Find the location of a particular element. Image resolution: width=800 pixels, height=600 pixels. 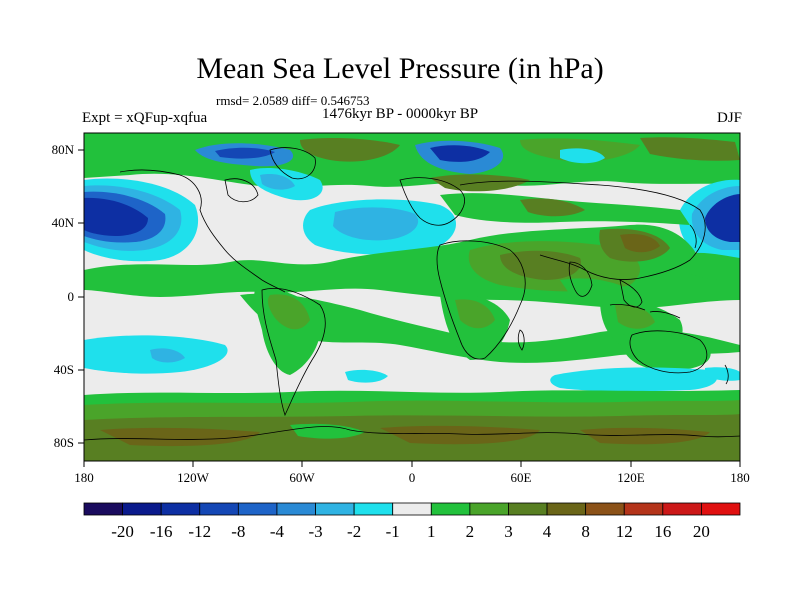

equatorial-green-band is located at coordinates (490, 328).